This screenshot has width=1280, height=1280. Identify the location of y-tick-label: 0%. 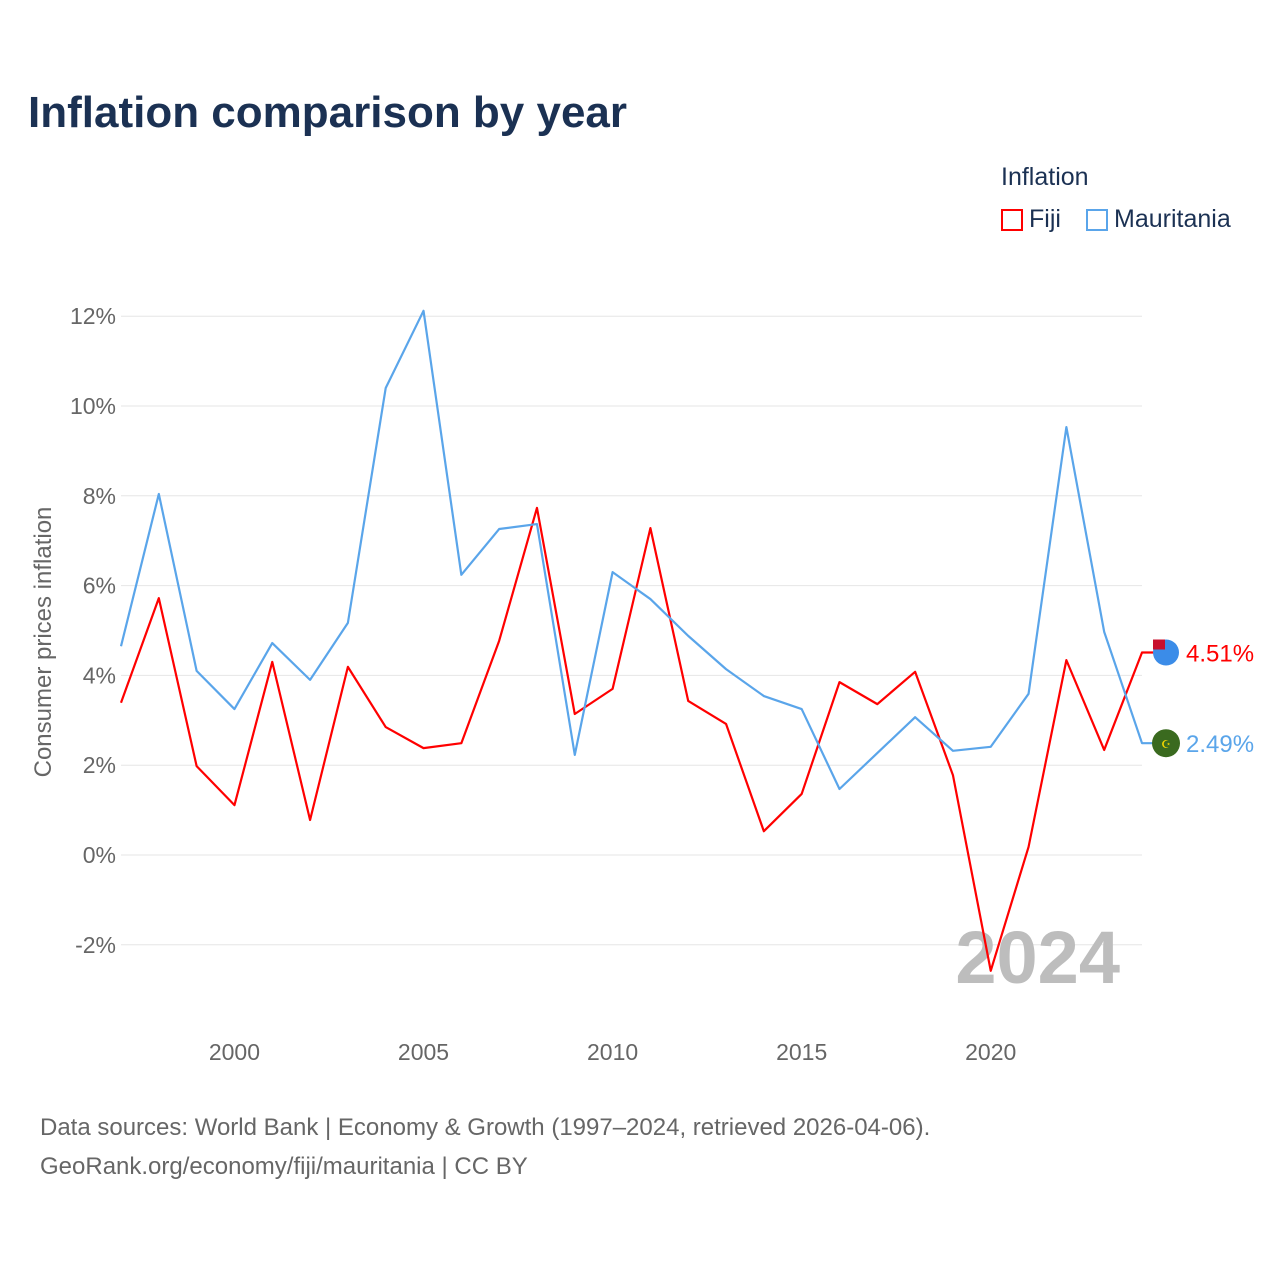
(99, 855).